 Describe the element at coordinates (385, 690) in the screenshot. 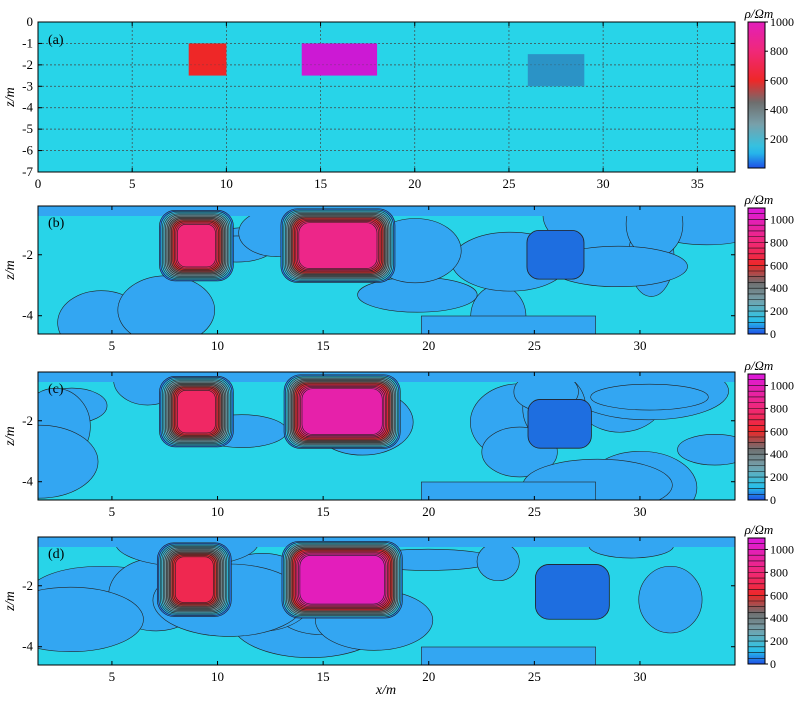

I see `x-axis-title: x/m` at that location.